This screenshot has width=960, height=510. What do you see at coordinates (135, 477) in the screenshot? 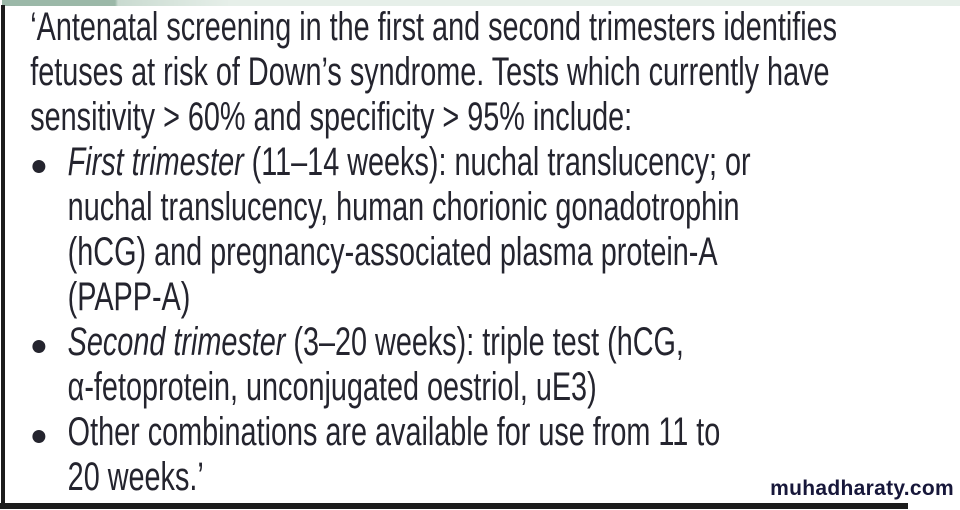
I see `quote-text-segment: 20 weeks.’` at bounding box center [135, 477].